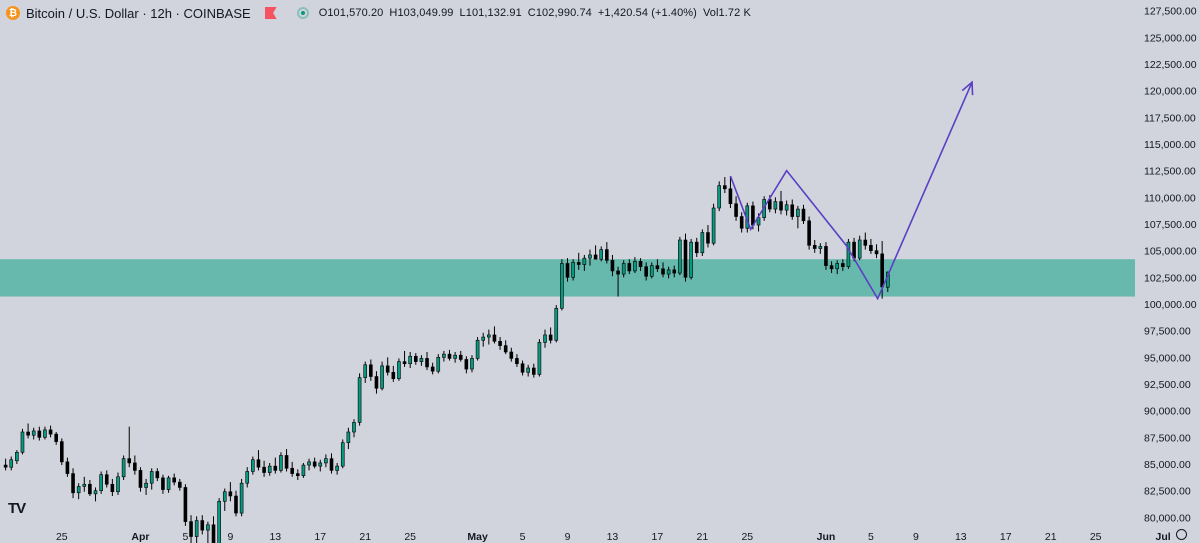 The image size is (1200, 543). What do you see at coordinates (271, 13) in the screenshot?
I see `flag-icon` at bounding box center [271, 13].